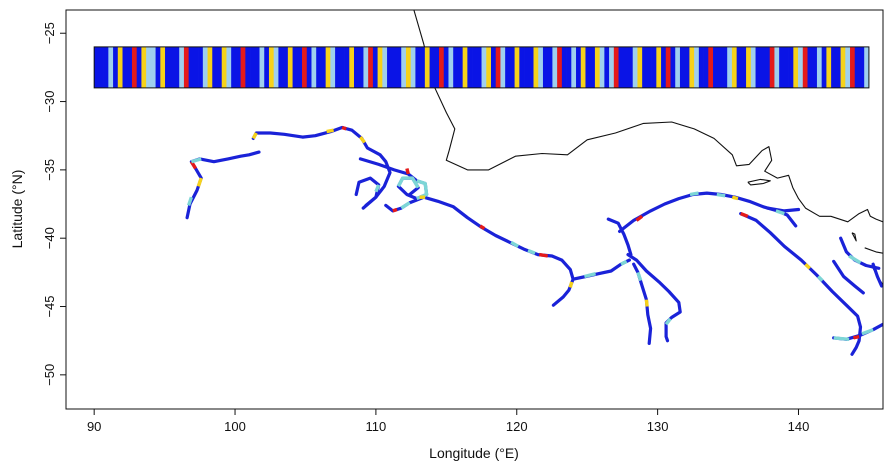 Image resolution: width=885 pixels, height=467 pixels. What do you see at coordinates (49, 375) in the screenshot?
I see `y-tick-label-50: −50` at bounding box center [49, 375].